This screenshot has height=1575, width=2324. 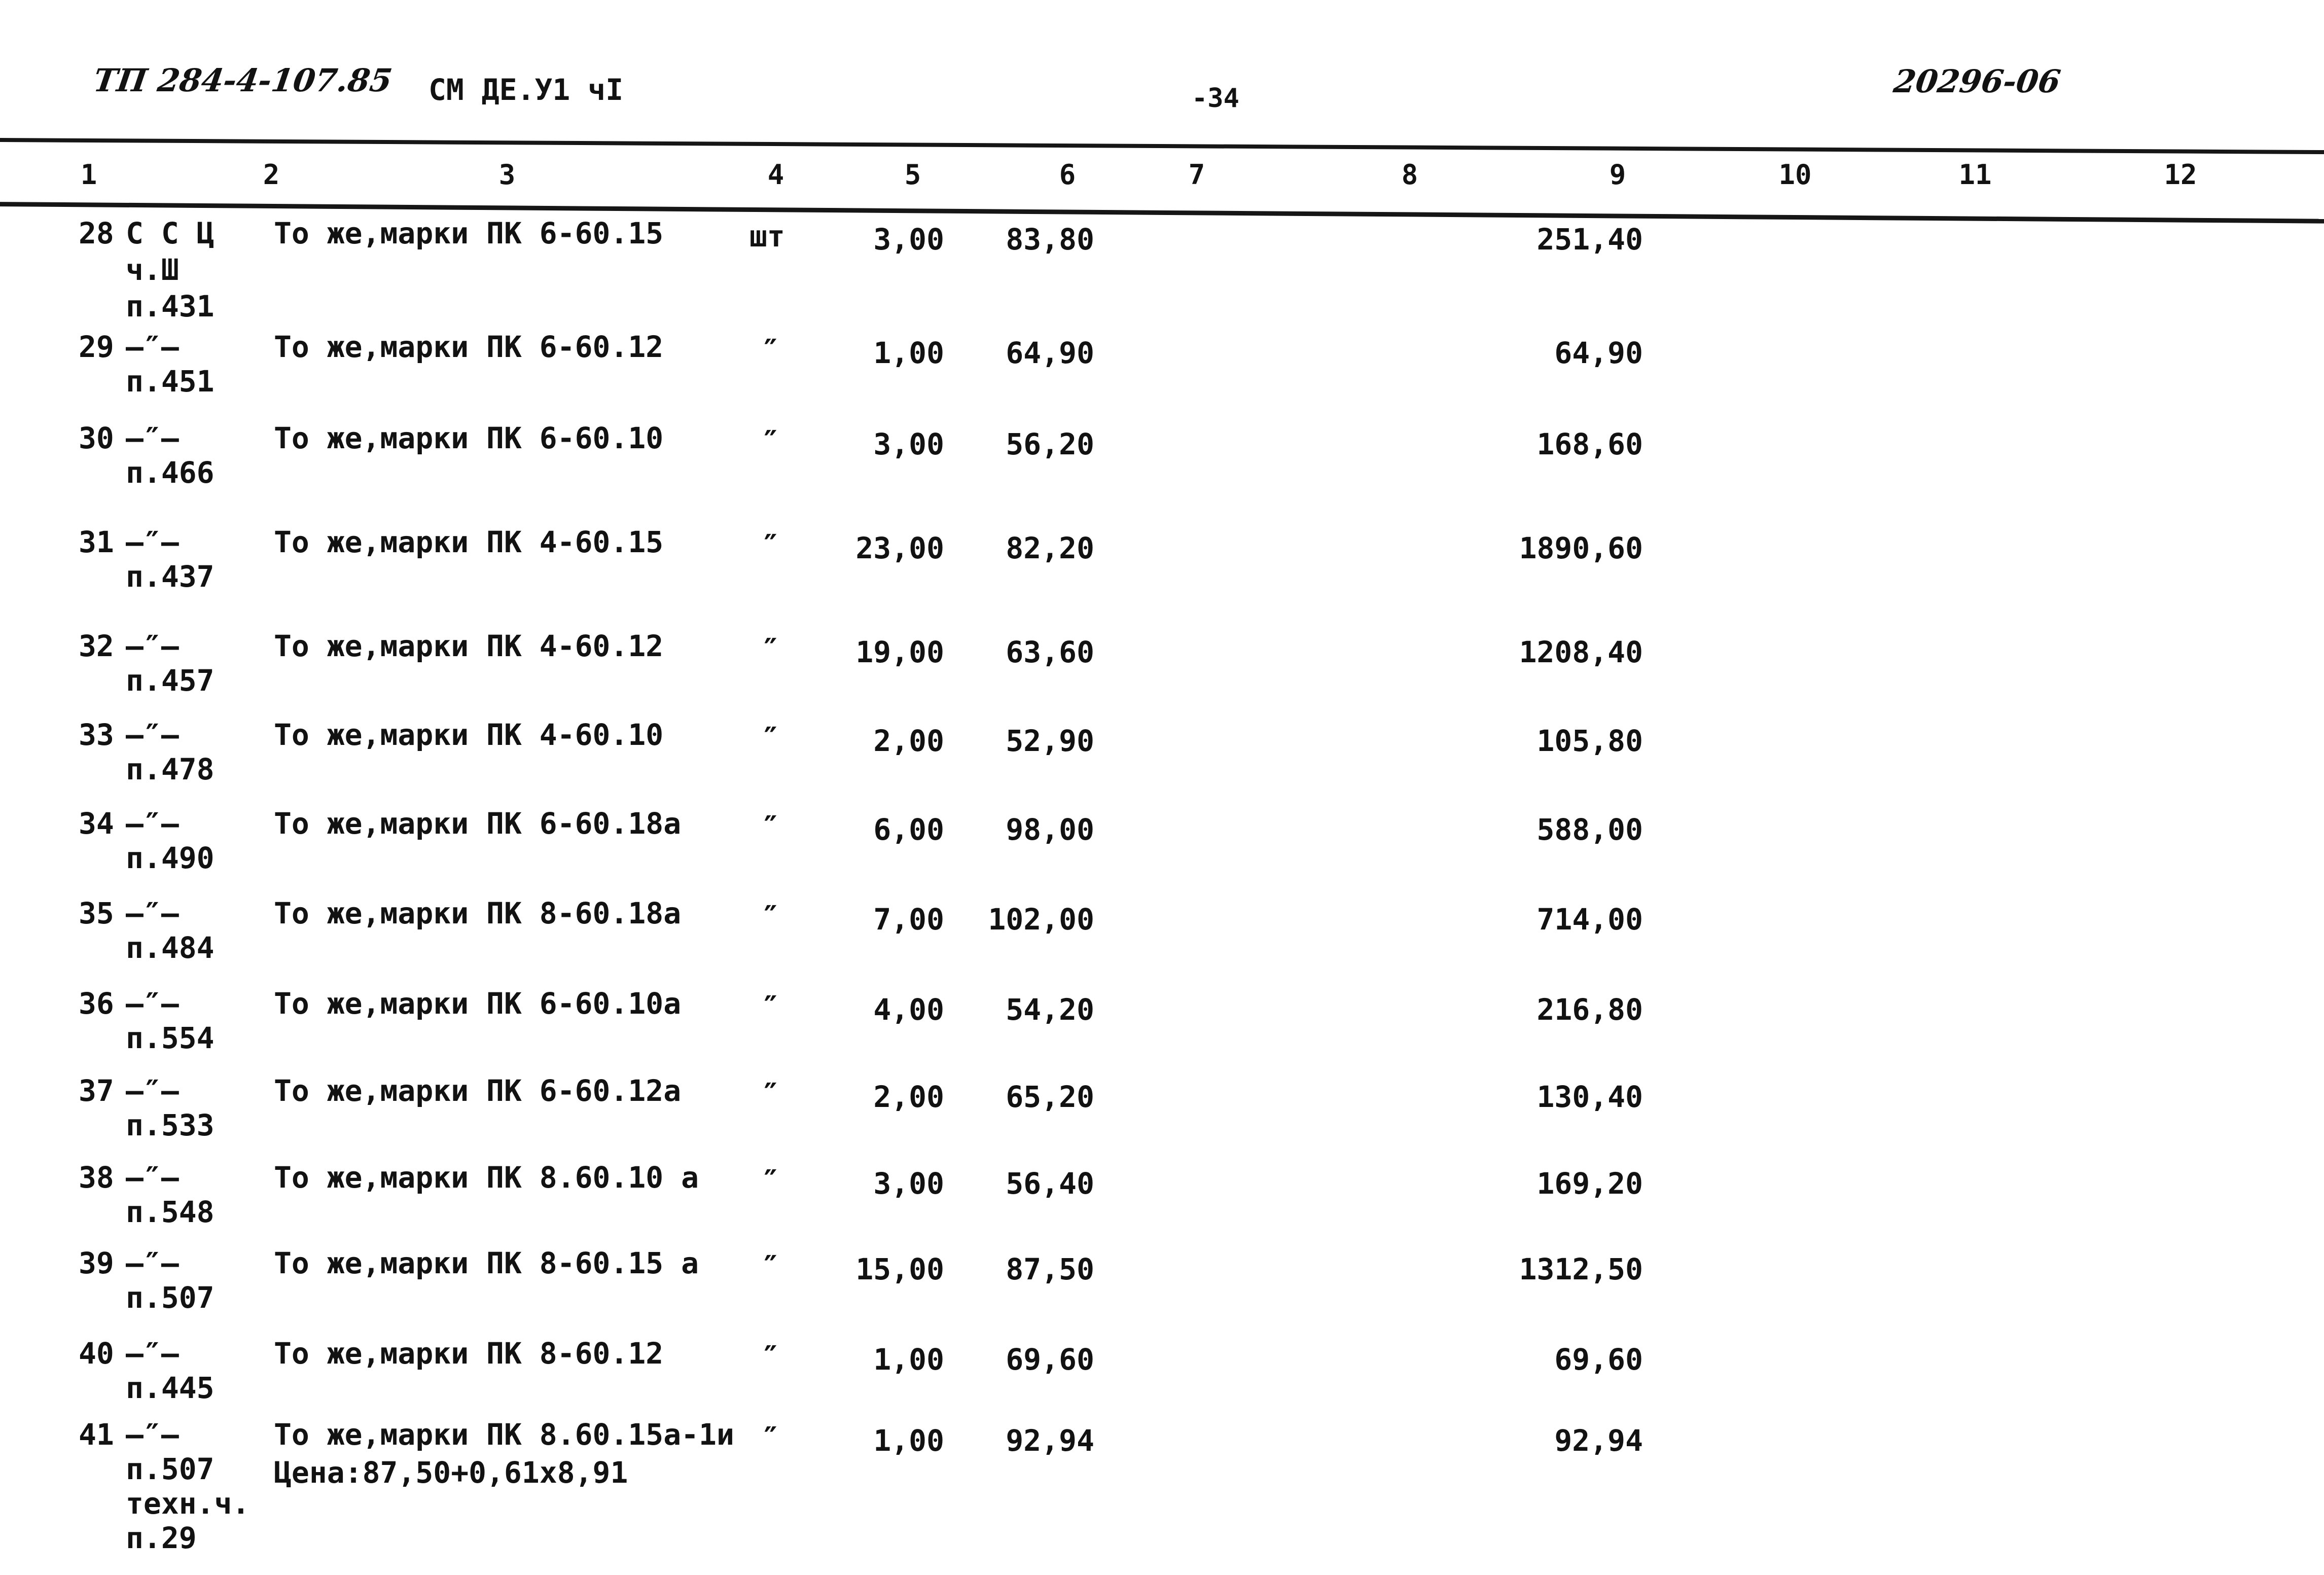 What do you see at coordinates (478, 1090) in the screenshot?
I see `row-description-line: То же,марки ПК 6-60.12а` at bounding box center [478, 1090].